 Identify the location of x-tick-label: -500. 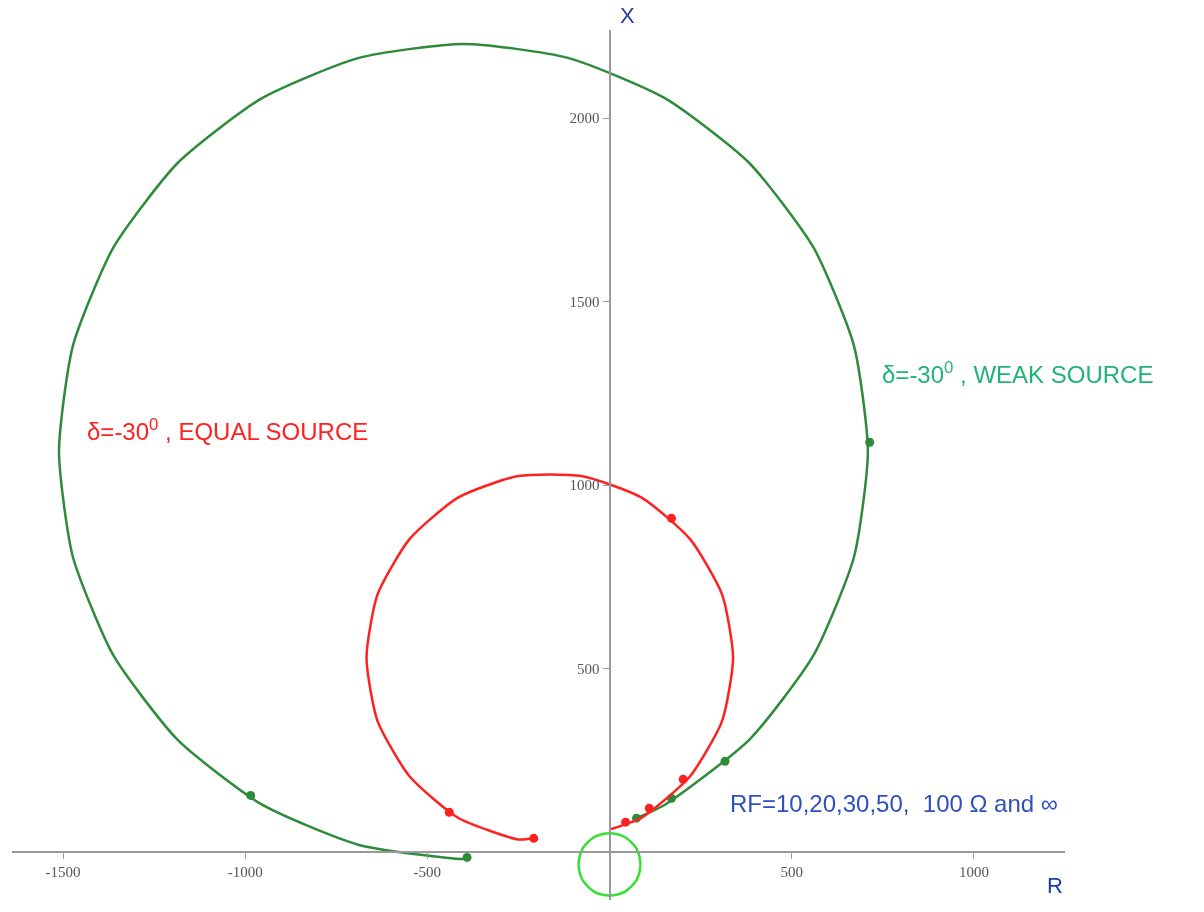
(427, 872).